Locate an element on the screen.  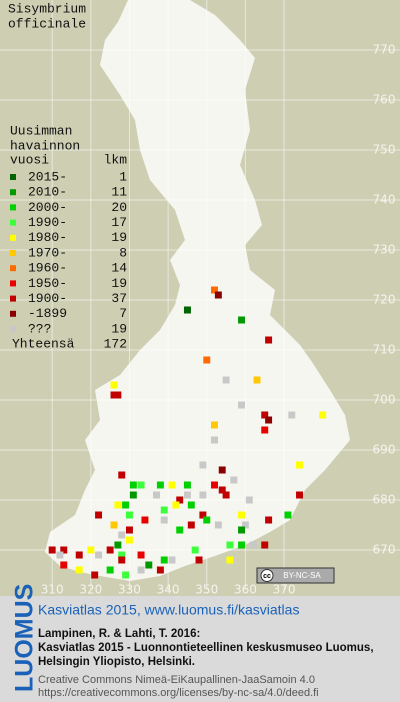
legend-label: 1970- is located at coordinates (47, 252).